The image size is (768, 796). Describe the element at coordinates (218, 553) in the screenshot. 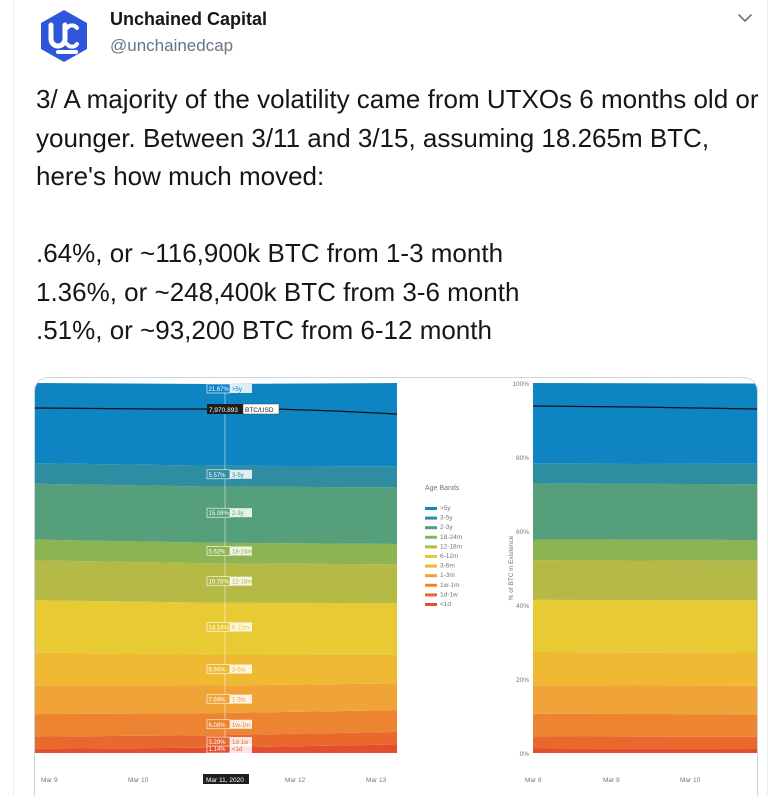

I see `cursor-label-value: 5.62%` at that location.